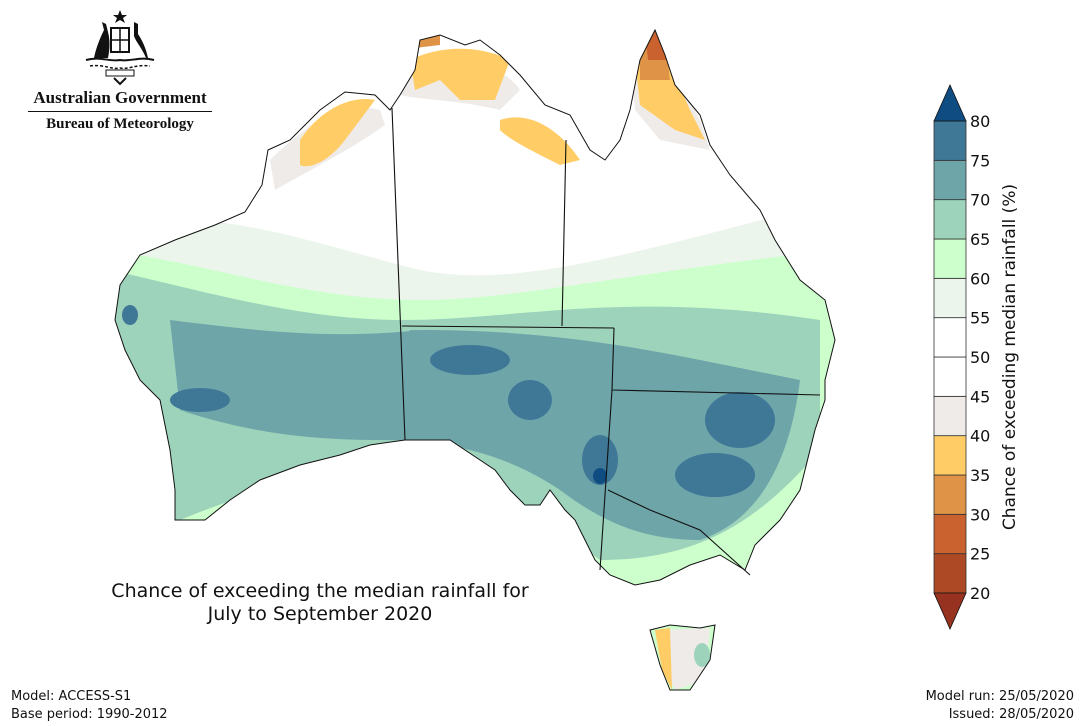  Describe the element at coordinates (980, 514) in the screenshot. I see `colorbar-tick-label: 30` at that location.